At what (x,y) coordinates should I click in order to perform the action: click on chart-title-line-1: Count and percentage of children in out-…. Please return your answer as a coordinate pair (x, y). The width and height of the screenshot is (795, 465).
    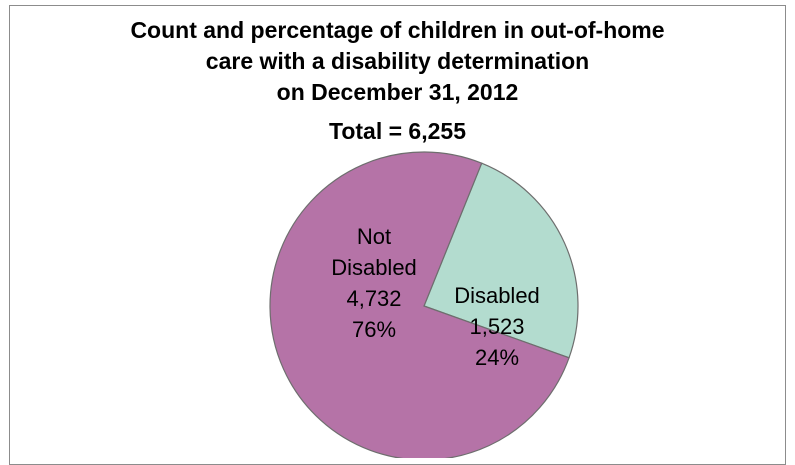
    Looking at the image, I should click on (397, 30).